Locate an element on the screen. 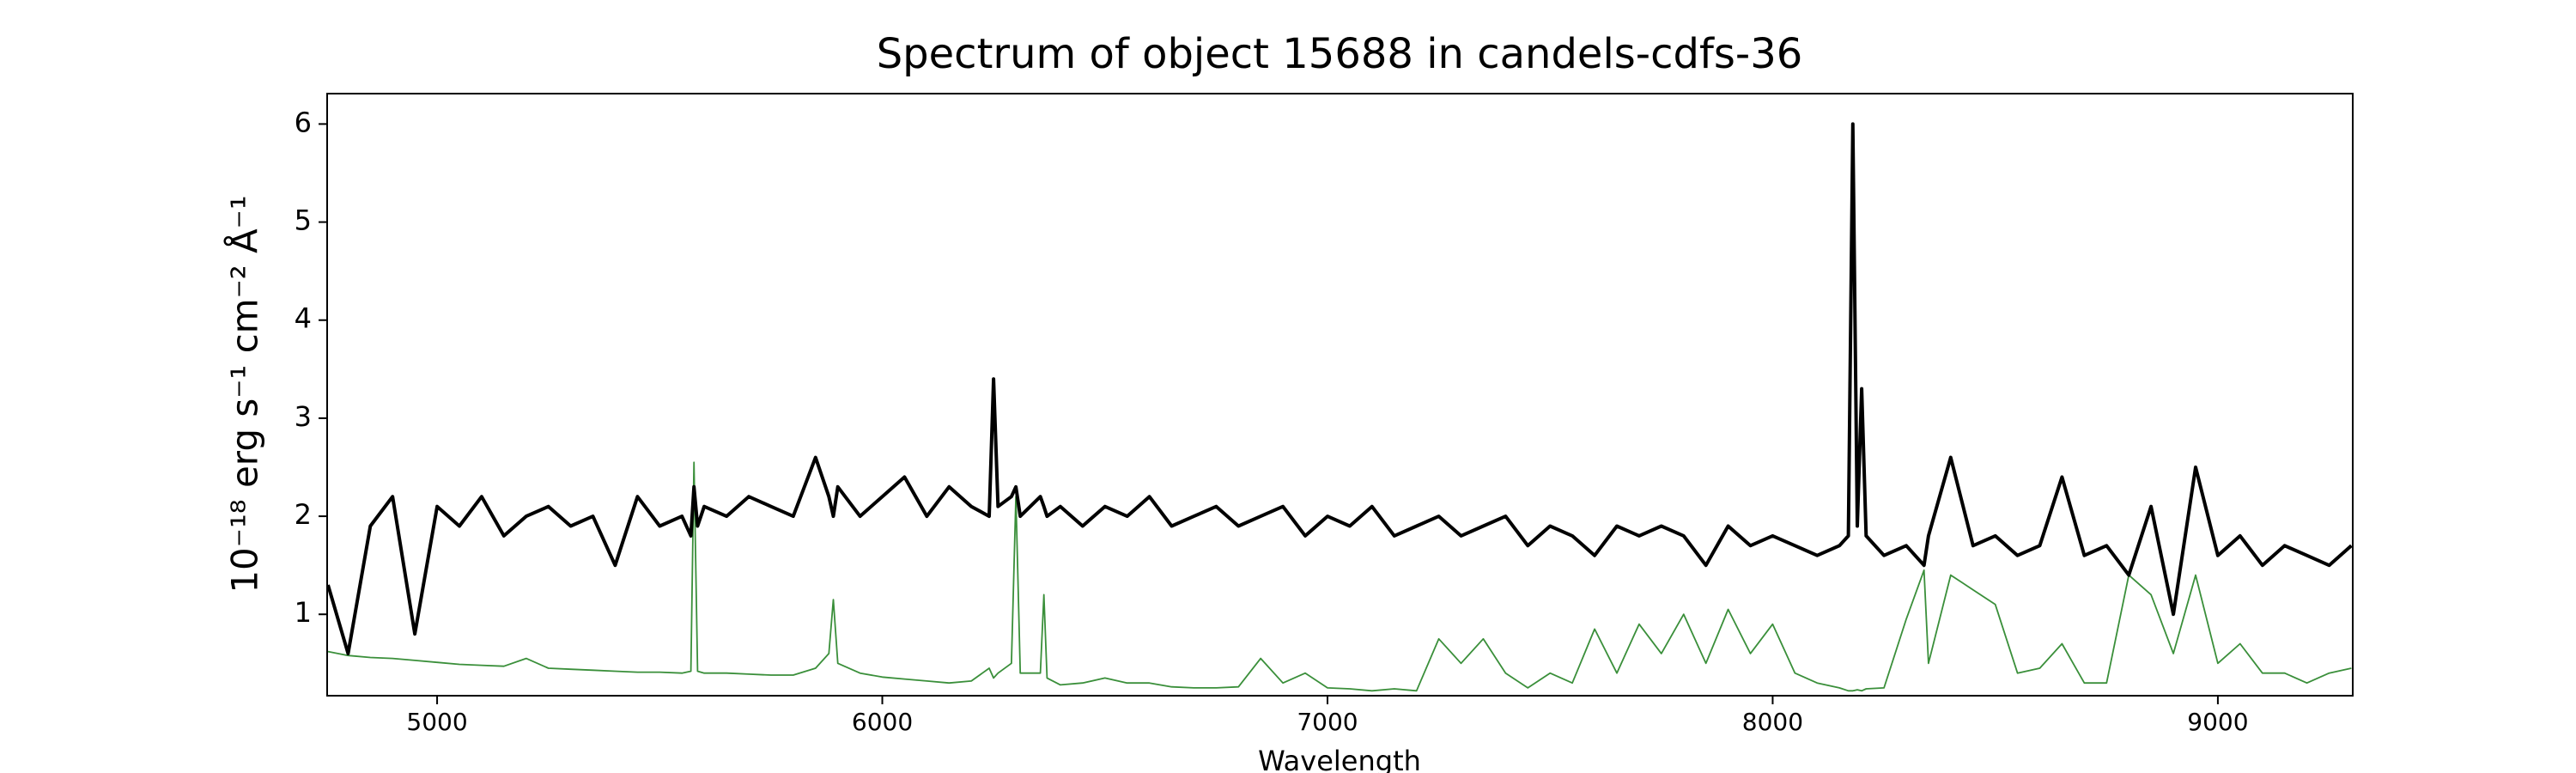 This screenshot has width=2576, height=773. x-tick-label: 6000 is located at coordinates (882, 722).